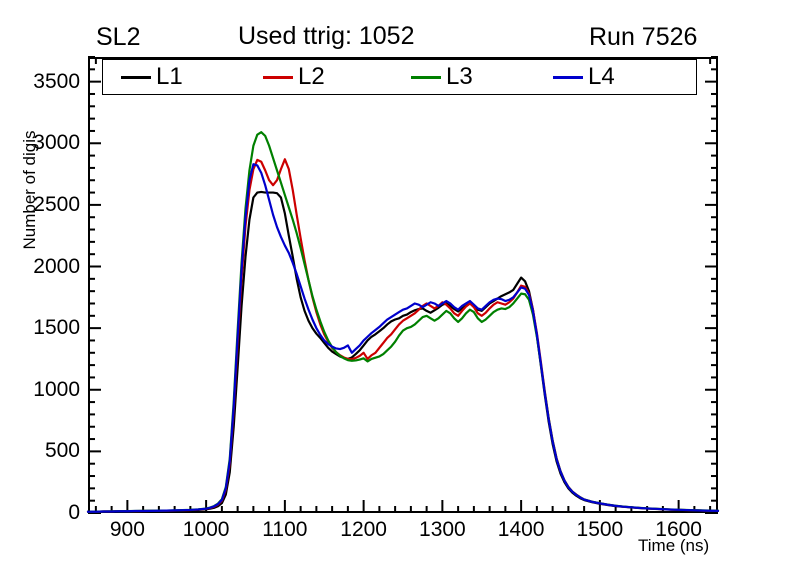 The image size is (796, 572). I want to click on legend-swatch-l1, so click(136, 77).